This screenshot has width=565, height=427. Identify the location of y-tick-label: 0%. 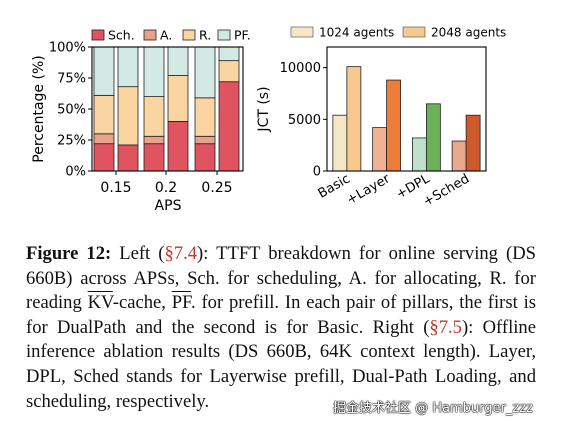
(75, 172).